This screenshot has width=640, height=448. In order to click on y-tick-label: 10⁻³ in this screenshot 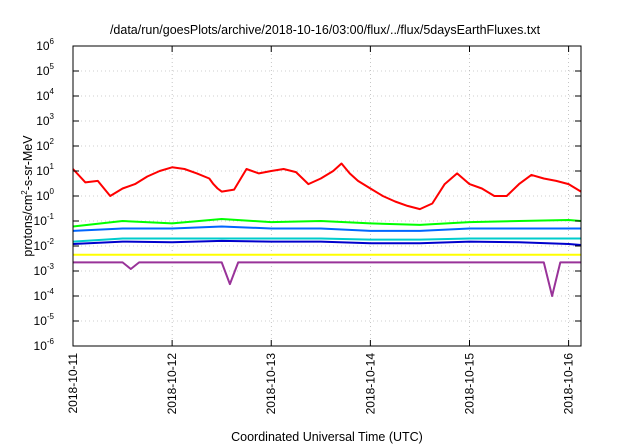, I will do `click(44, 270)`.